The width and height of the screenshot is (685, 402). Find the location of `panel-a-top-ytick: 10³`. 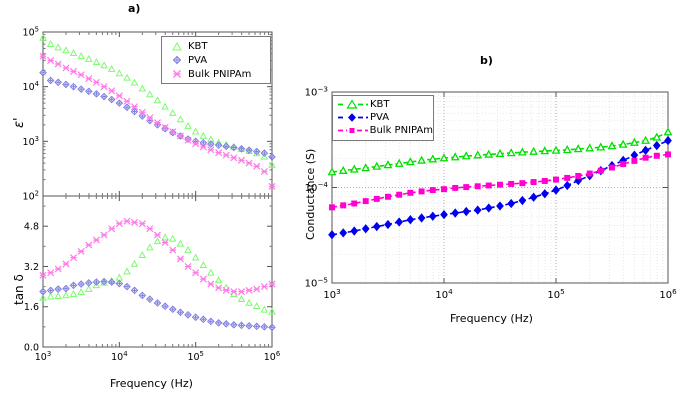

panel-a-top-ytick: 10³ is located at coordinates (31, 141).